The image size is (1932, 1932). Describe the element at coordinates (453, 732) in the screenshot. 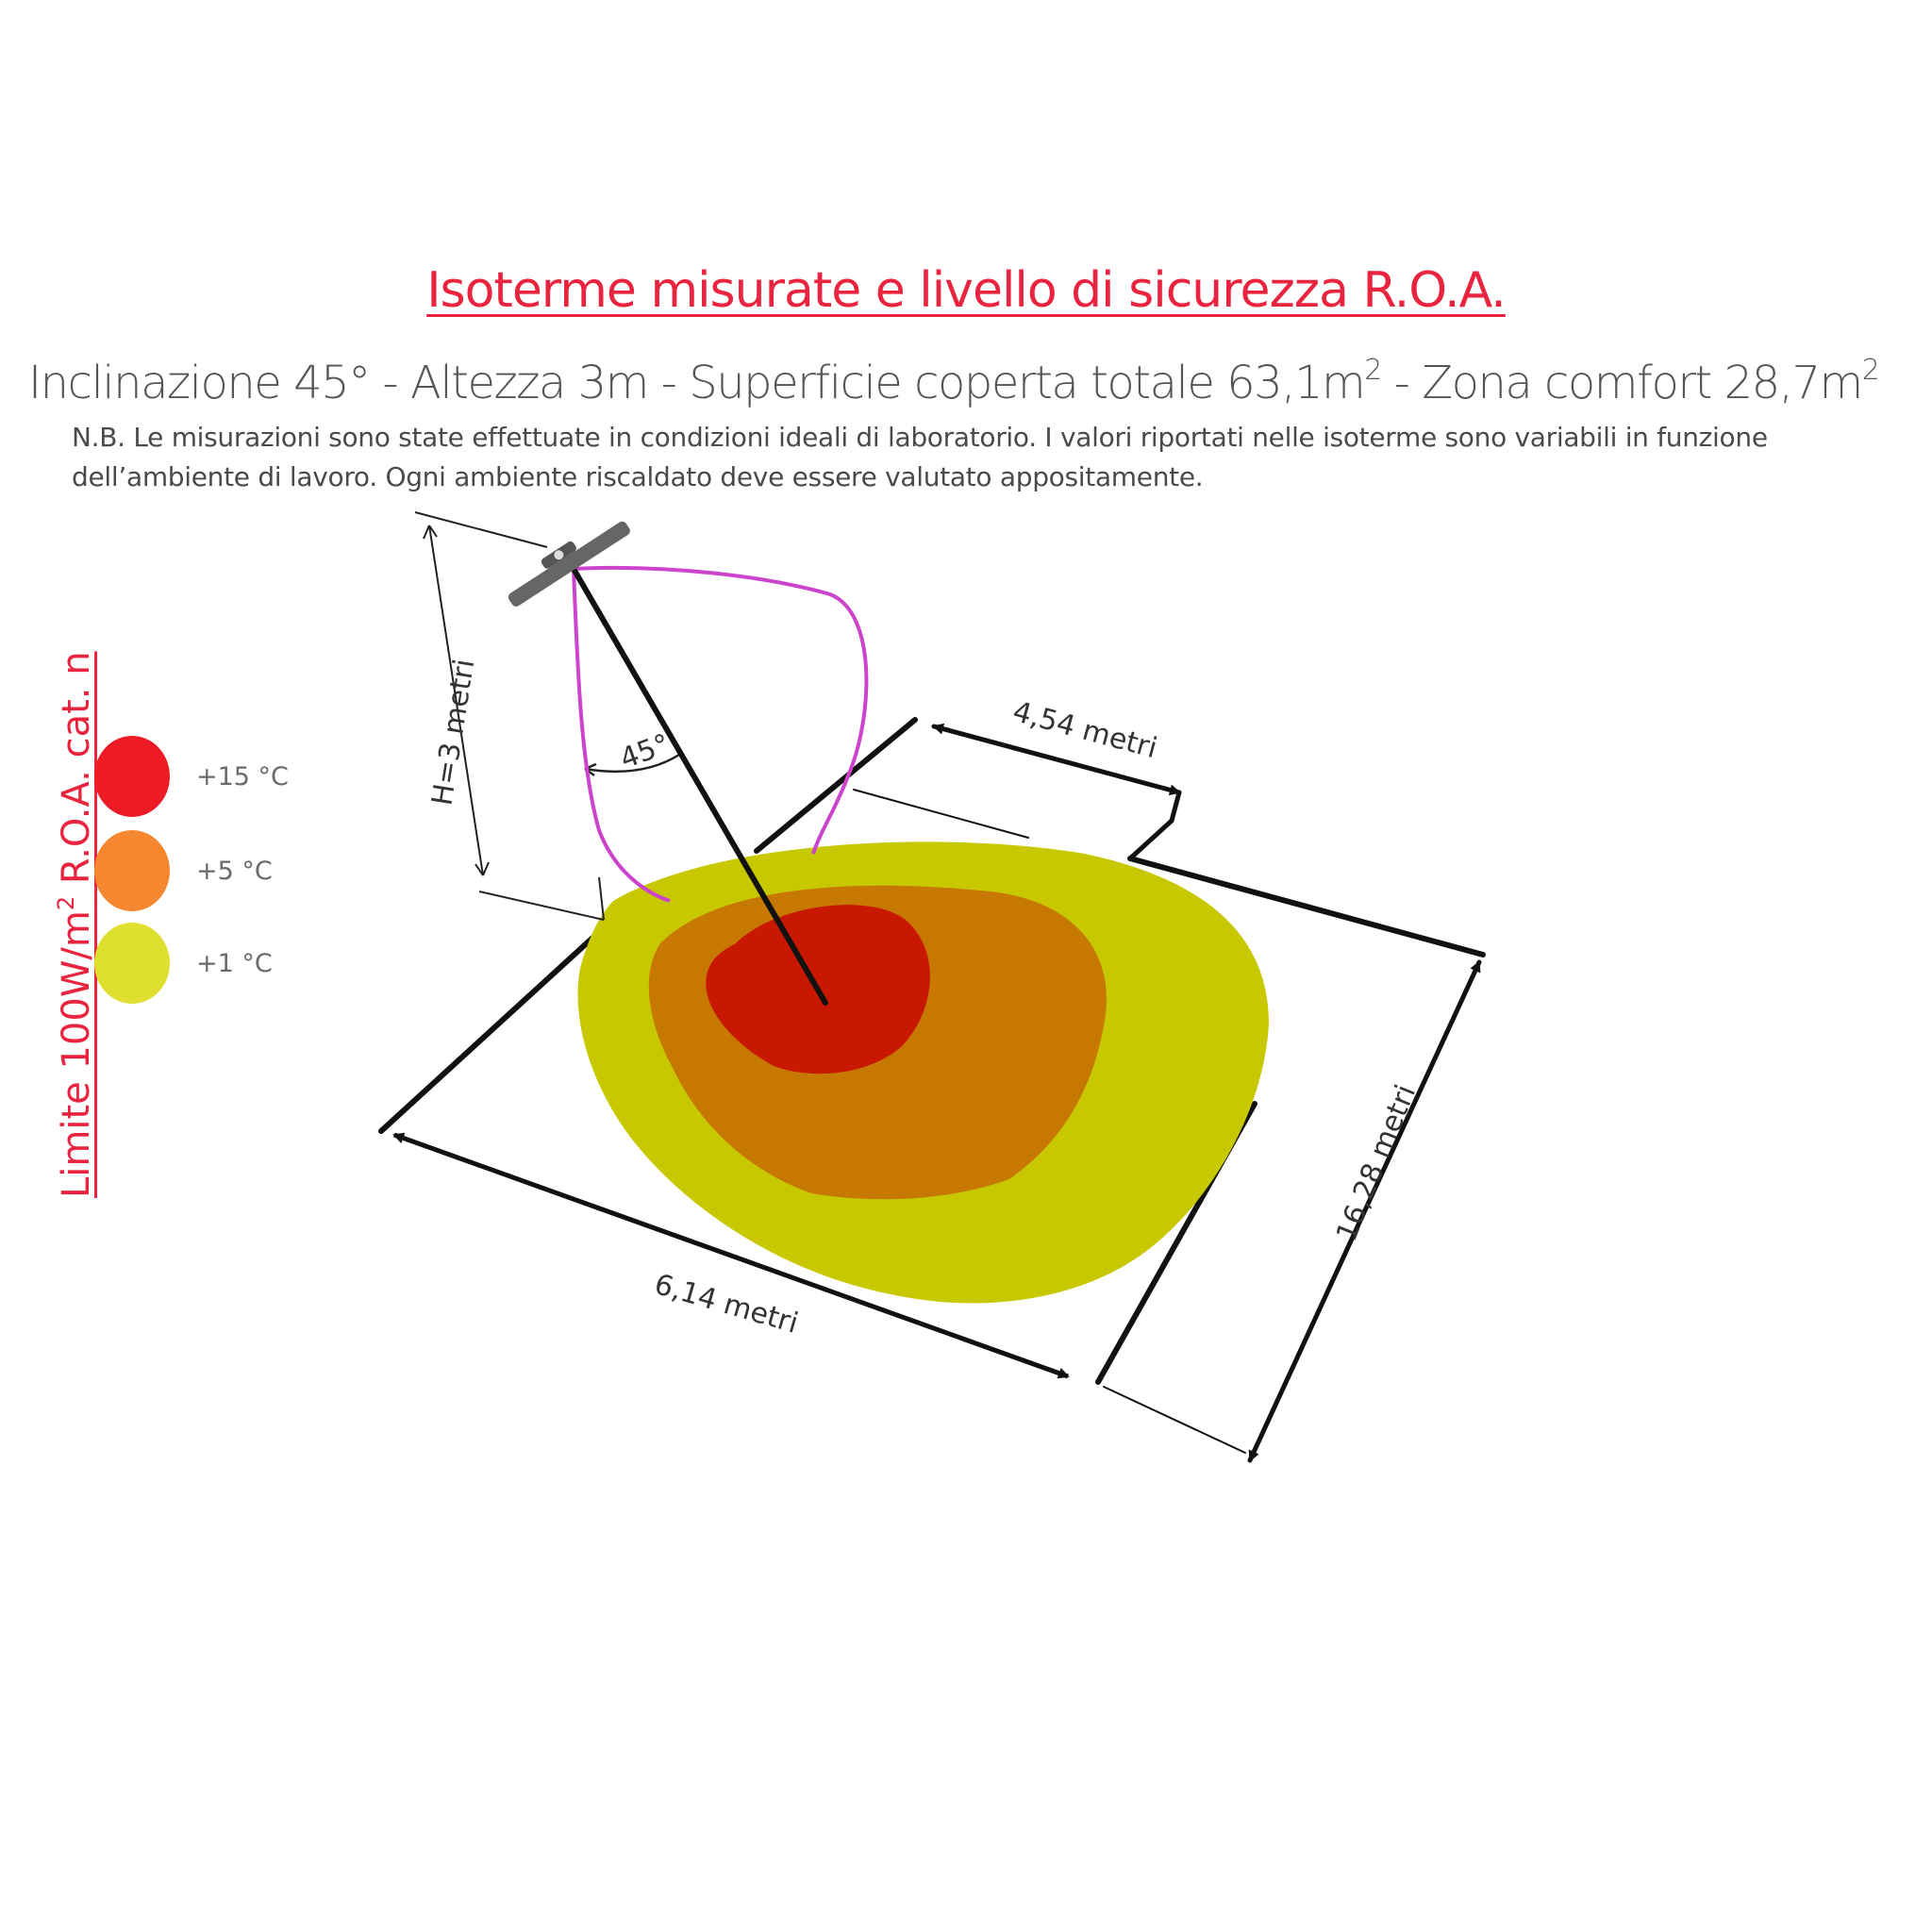

I see `height-label: H=3 metri` at that location.